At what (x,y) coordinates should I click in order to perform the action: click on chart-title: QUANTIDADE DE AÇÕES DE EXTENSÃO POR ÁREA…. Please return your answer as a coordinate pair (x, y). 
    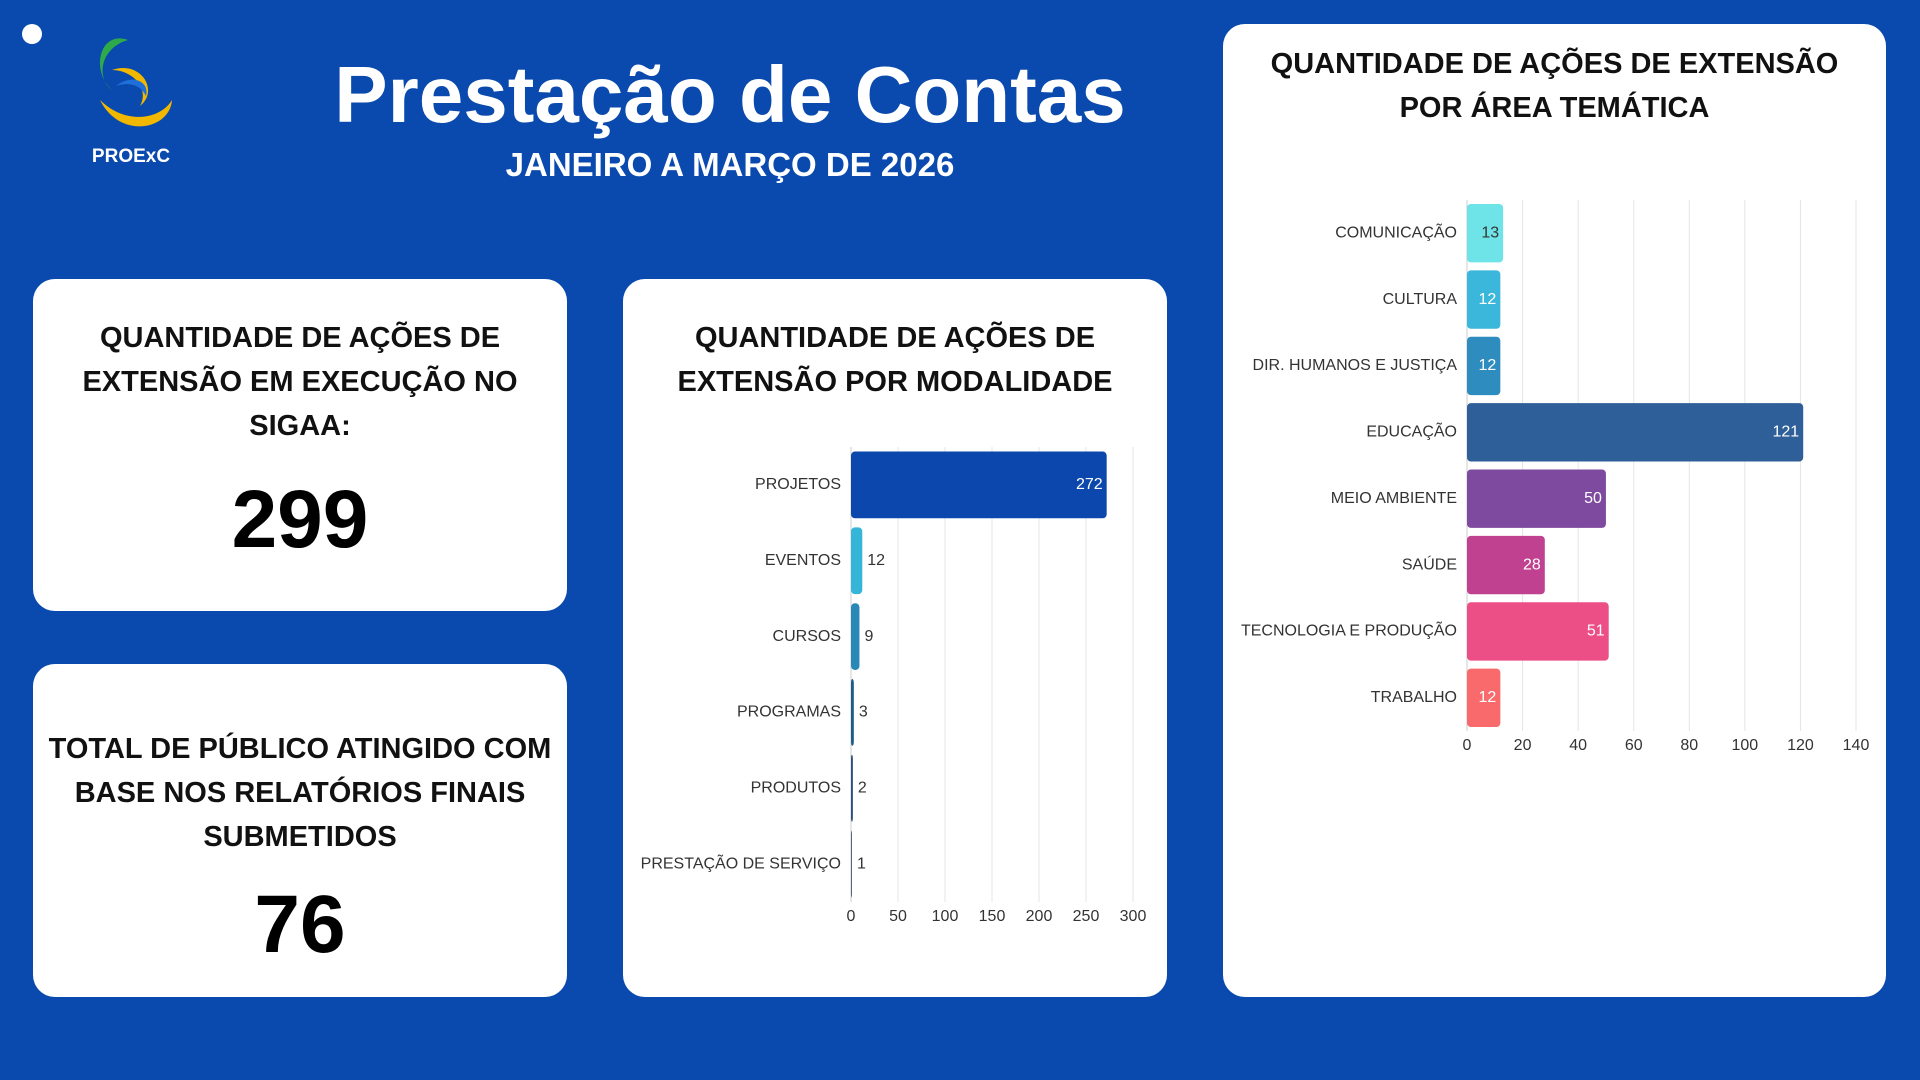
    Looking at the image, I should click on (1554, 86).